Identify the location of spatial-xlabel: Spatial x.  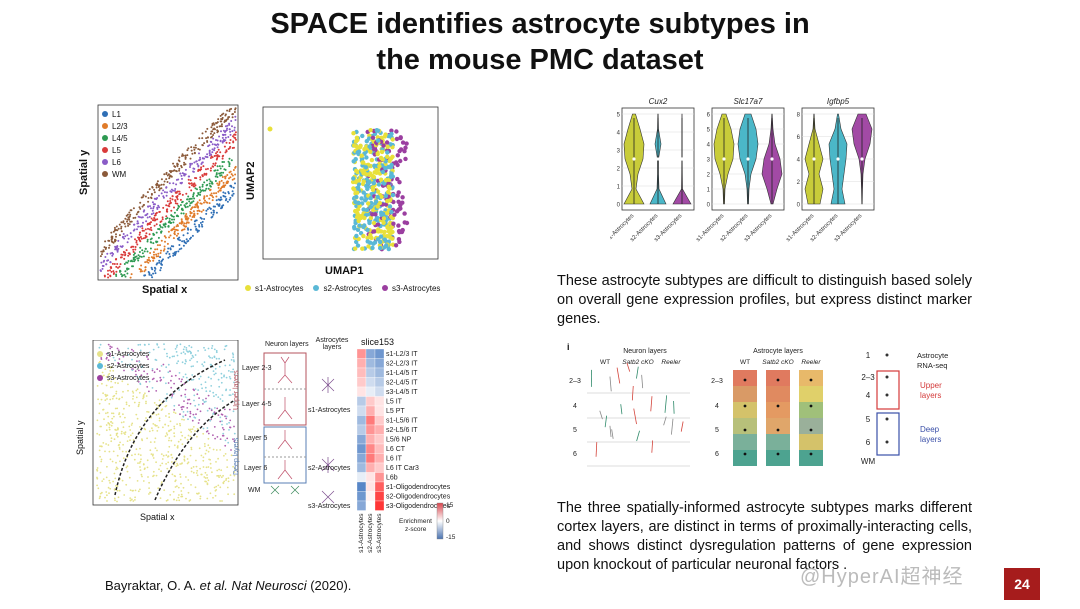
(165, 290).